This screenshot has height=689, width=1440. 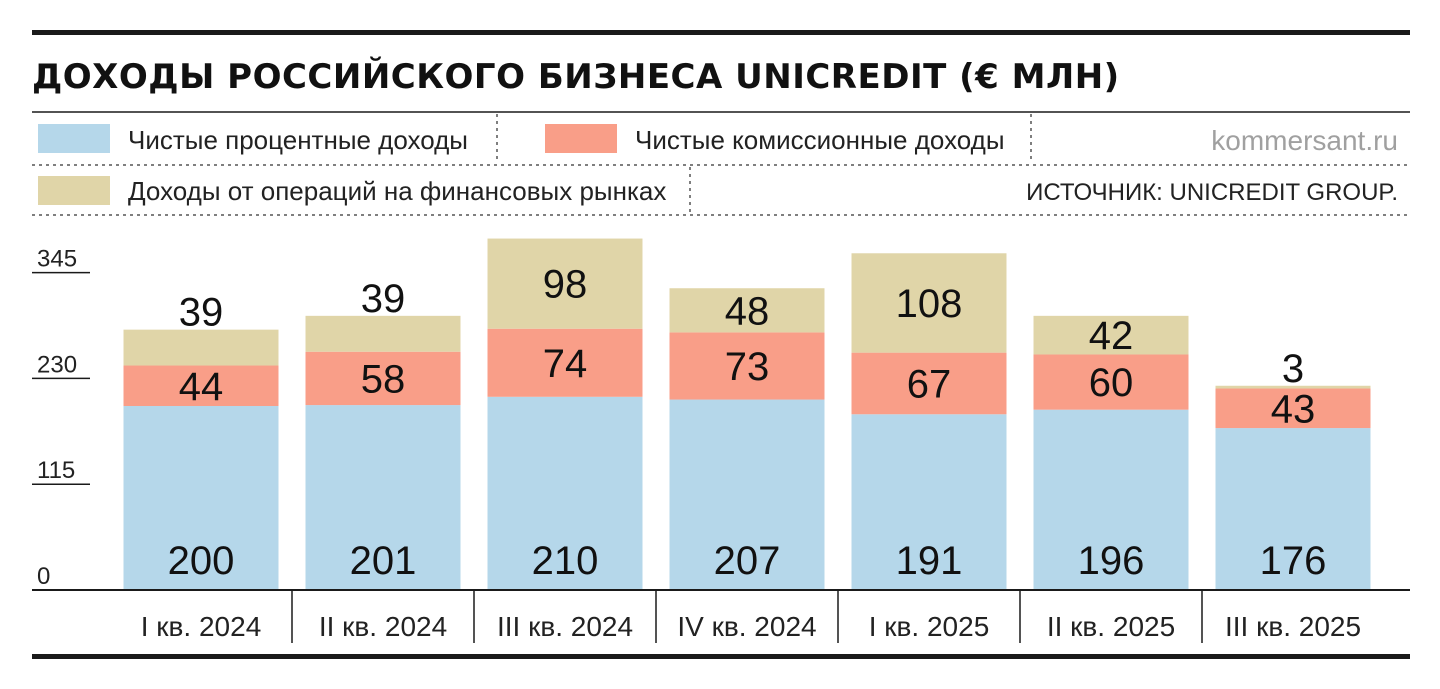 What do you see at coordinates (1293, 561) in the screenshot?
I see `data-label: 176` at bounding box center [1293, 561].